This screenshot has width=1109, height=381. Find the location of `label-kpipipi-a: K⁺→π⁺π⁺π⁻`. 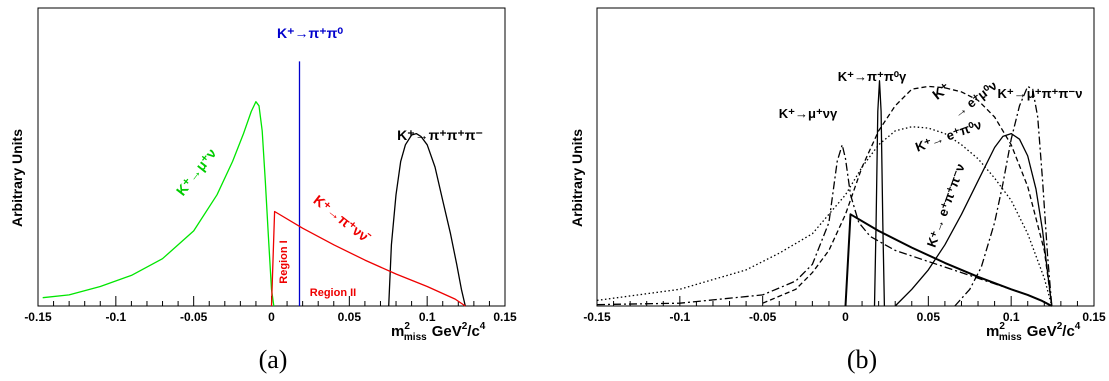

label-kpipipi-a: K⁺→π⁺π⁺π⁻ is located at coordinates (440, 135).